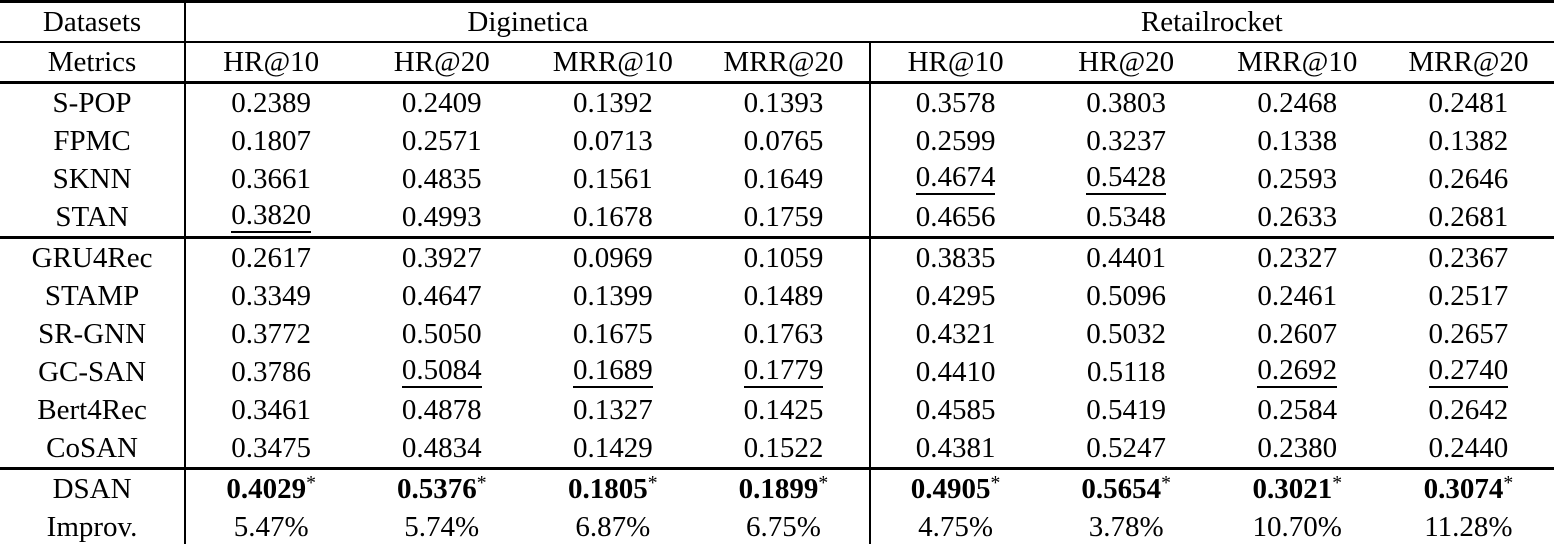 The image size is (1554, 544). I want to click on value-cell: 5.47%, so click(270, 526).